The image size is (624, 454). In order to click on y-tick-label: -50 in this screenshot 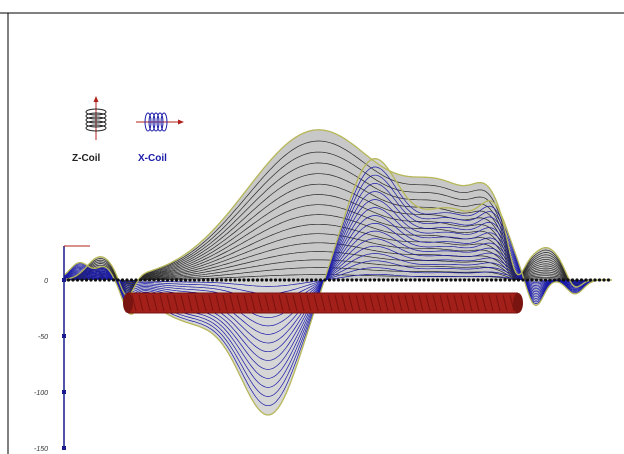, I will do `click(43, 337)`.